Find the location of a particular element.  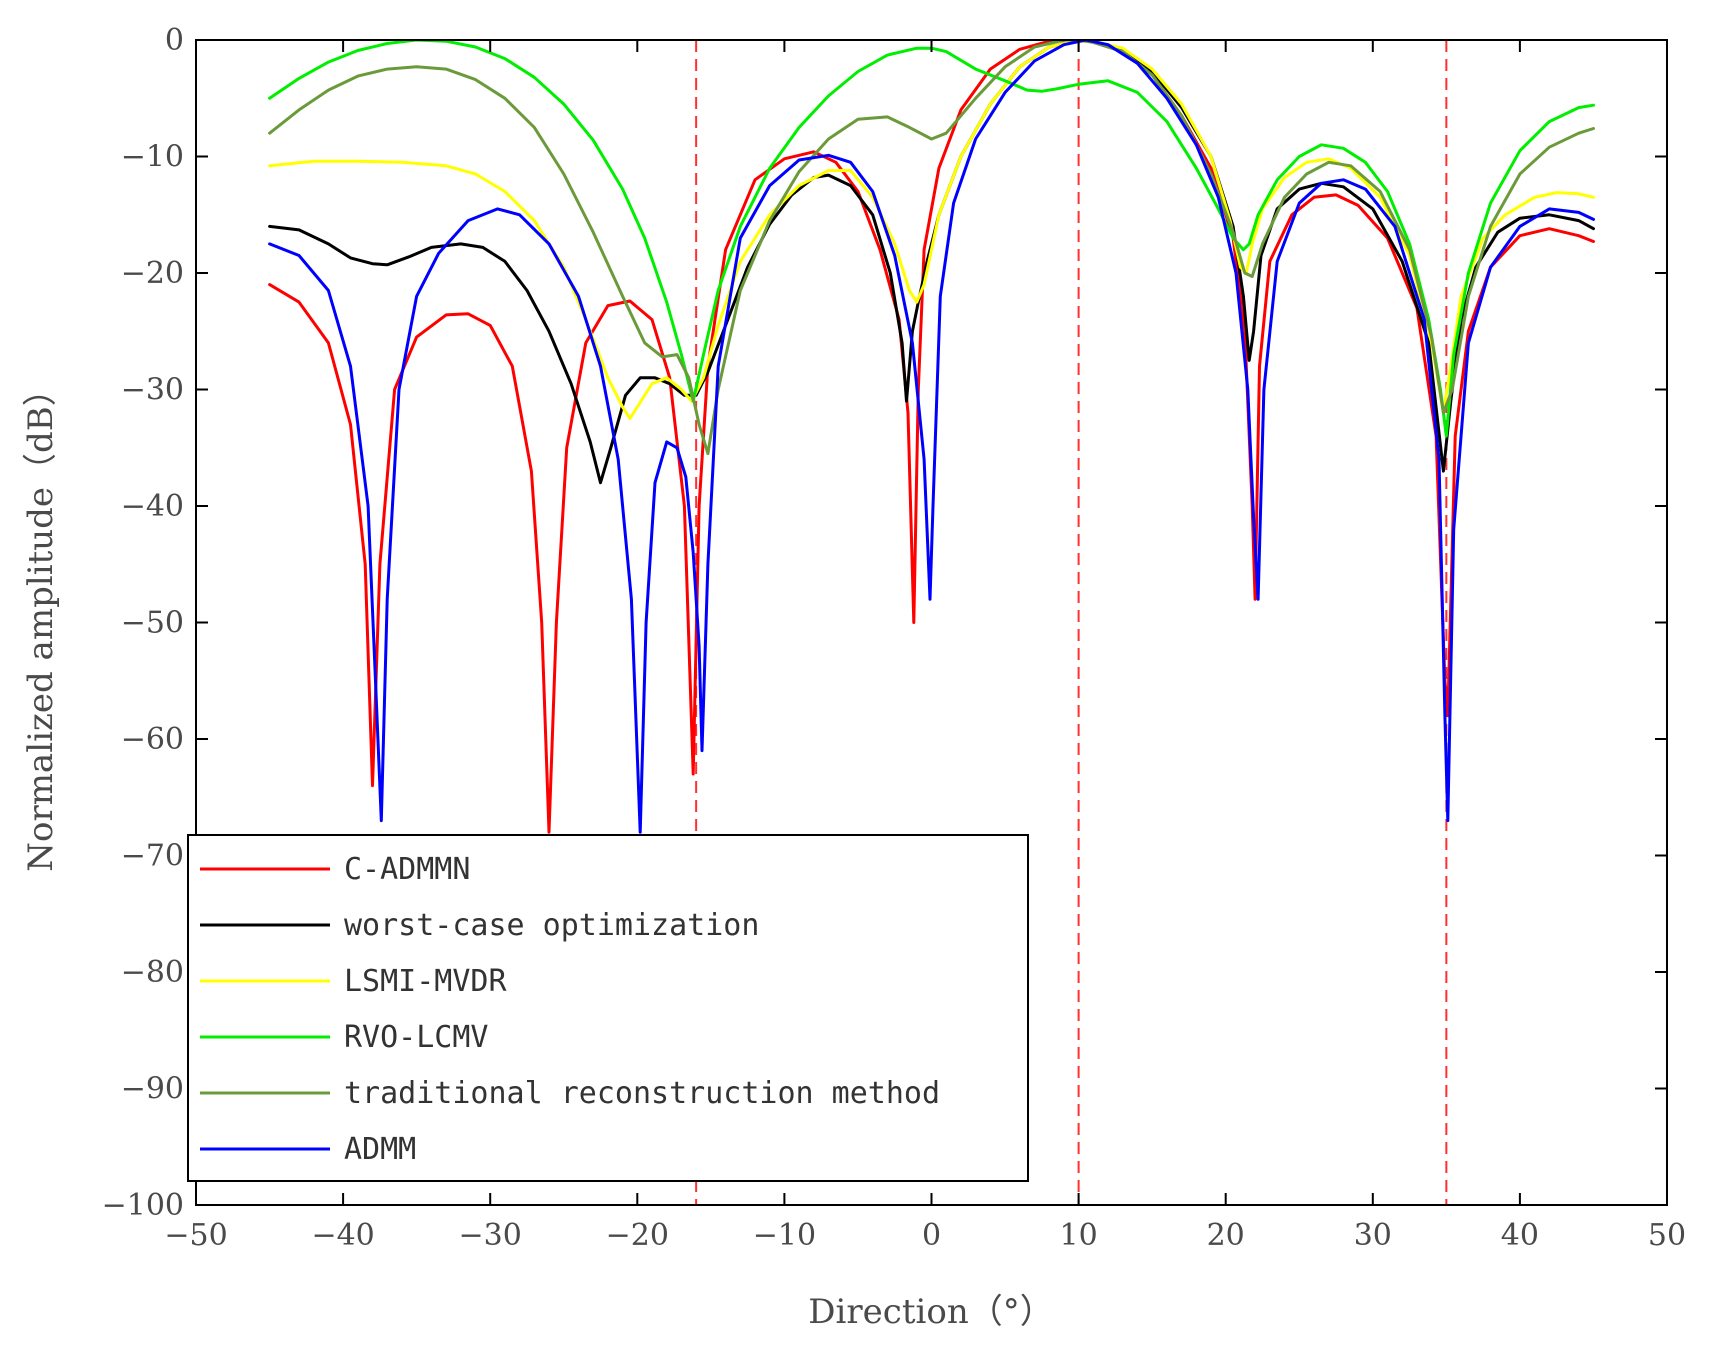

x-tick-label: 0 is located at coordinates (931, 1235).